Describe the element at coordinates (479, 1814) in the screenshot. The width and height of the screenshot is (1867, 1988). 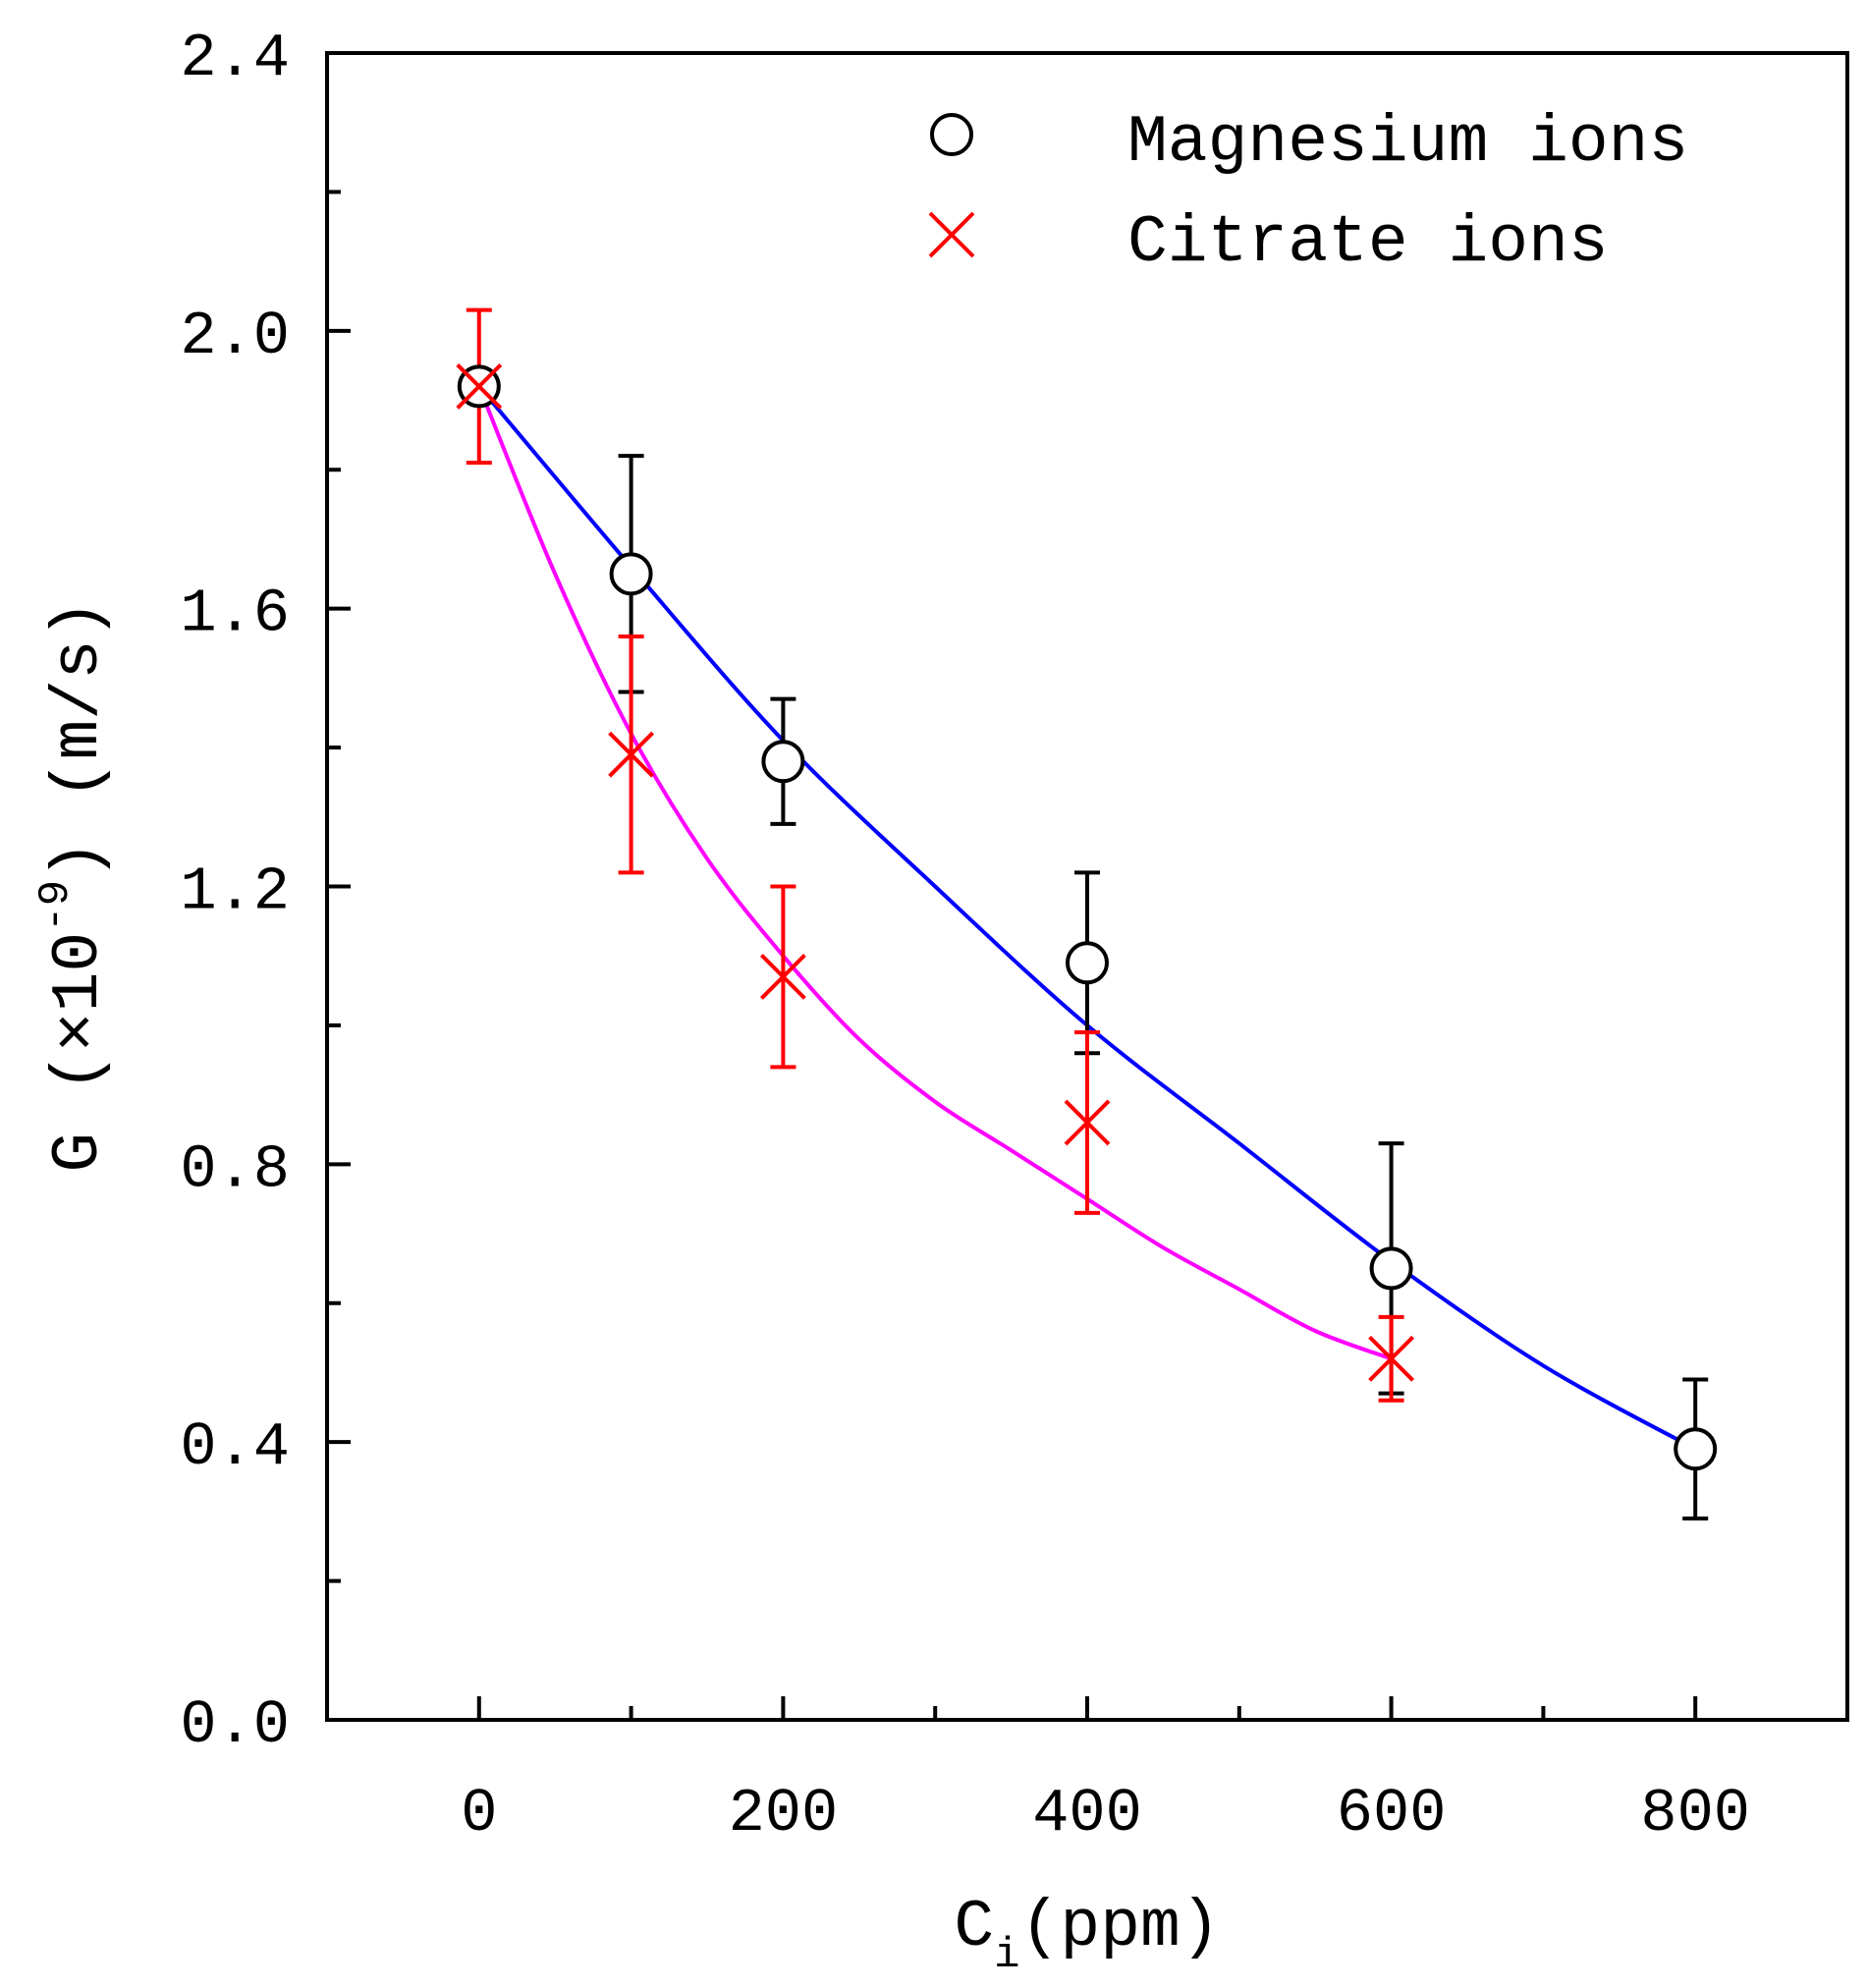
I see `x-tick-label: 0` at that location.